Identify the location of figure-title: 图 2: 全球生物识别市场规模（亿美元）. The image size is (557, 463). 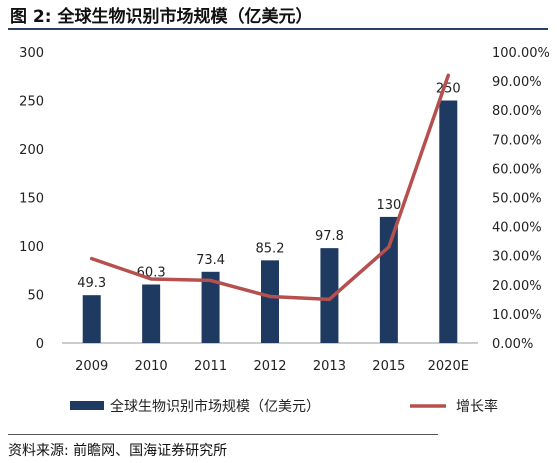
(161, 17).